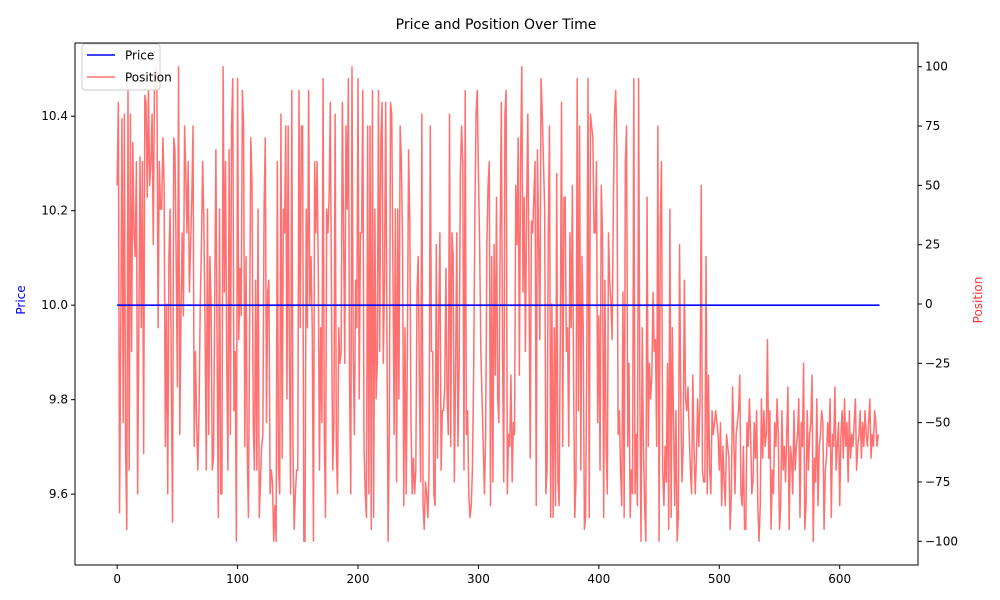 The height and width of the screenshot is (600, 1000). What do you see at coordinates (496, 25) in the screenshot?
I see `chart-title: Price and Position Over Time` at bounding box center [496, 25].